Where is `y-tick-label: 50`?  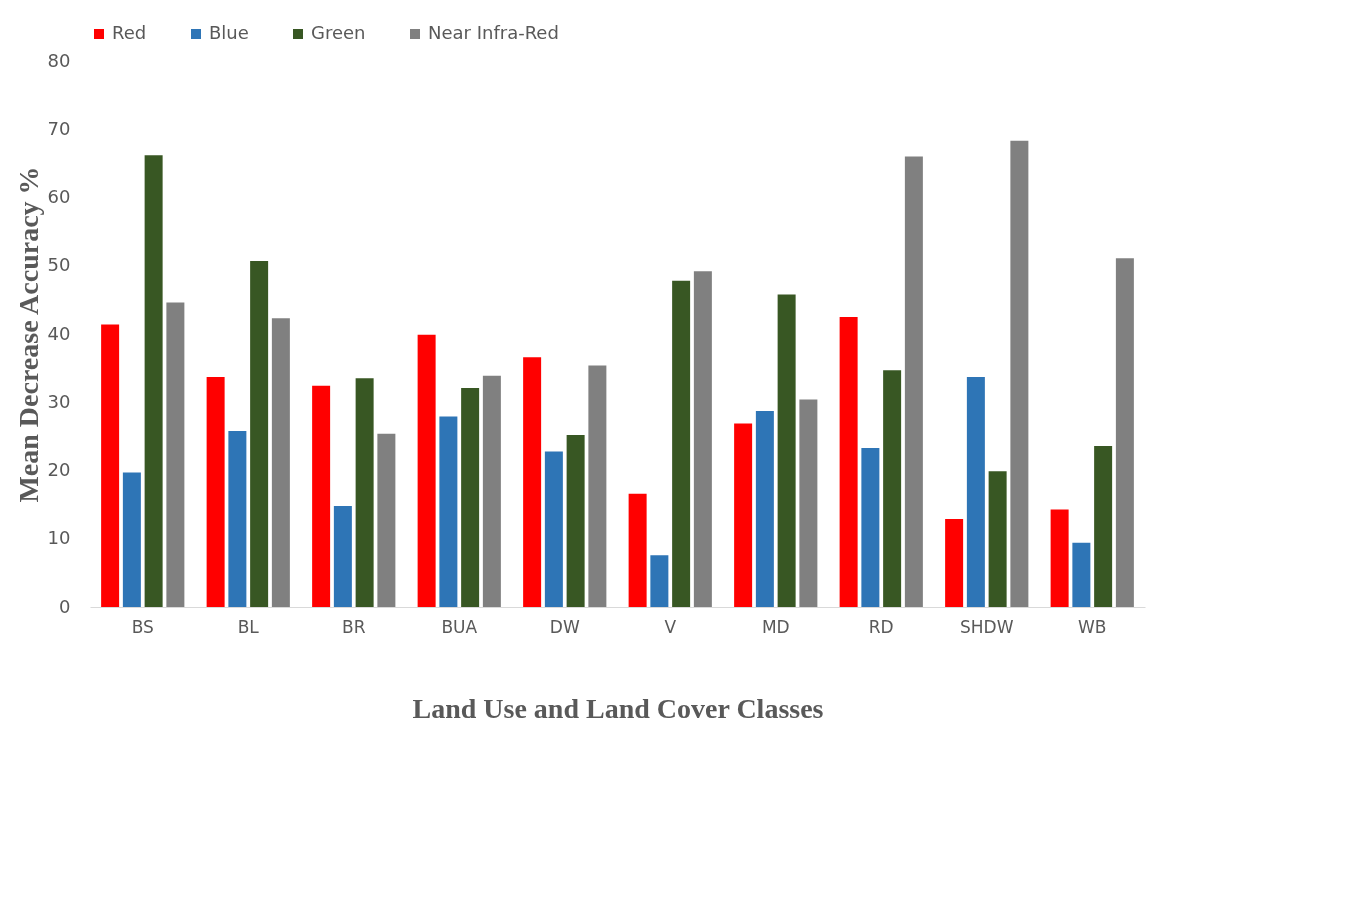
y-tick-label: 50 is located at coordinates (59, 265).